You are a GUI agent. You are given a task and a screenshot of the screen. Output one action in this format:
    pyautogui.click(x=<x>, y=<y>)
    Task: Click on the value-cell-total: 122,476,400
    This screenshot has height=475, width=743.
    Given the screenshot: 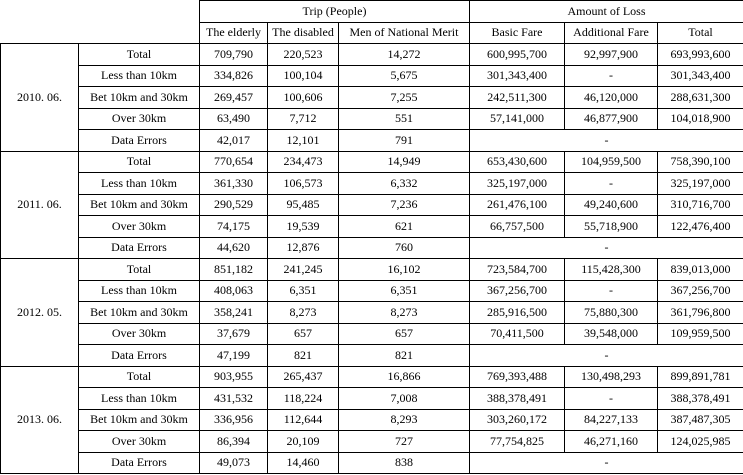 What is the action you would take?
    pyautogui.click(x=700, y=226)
    